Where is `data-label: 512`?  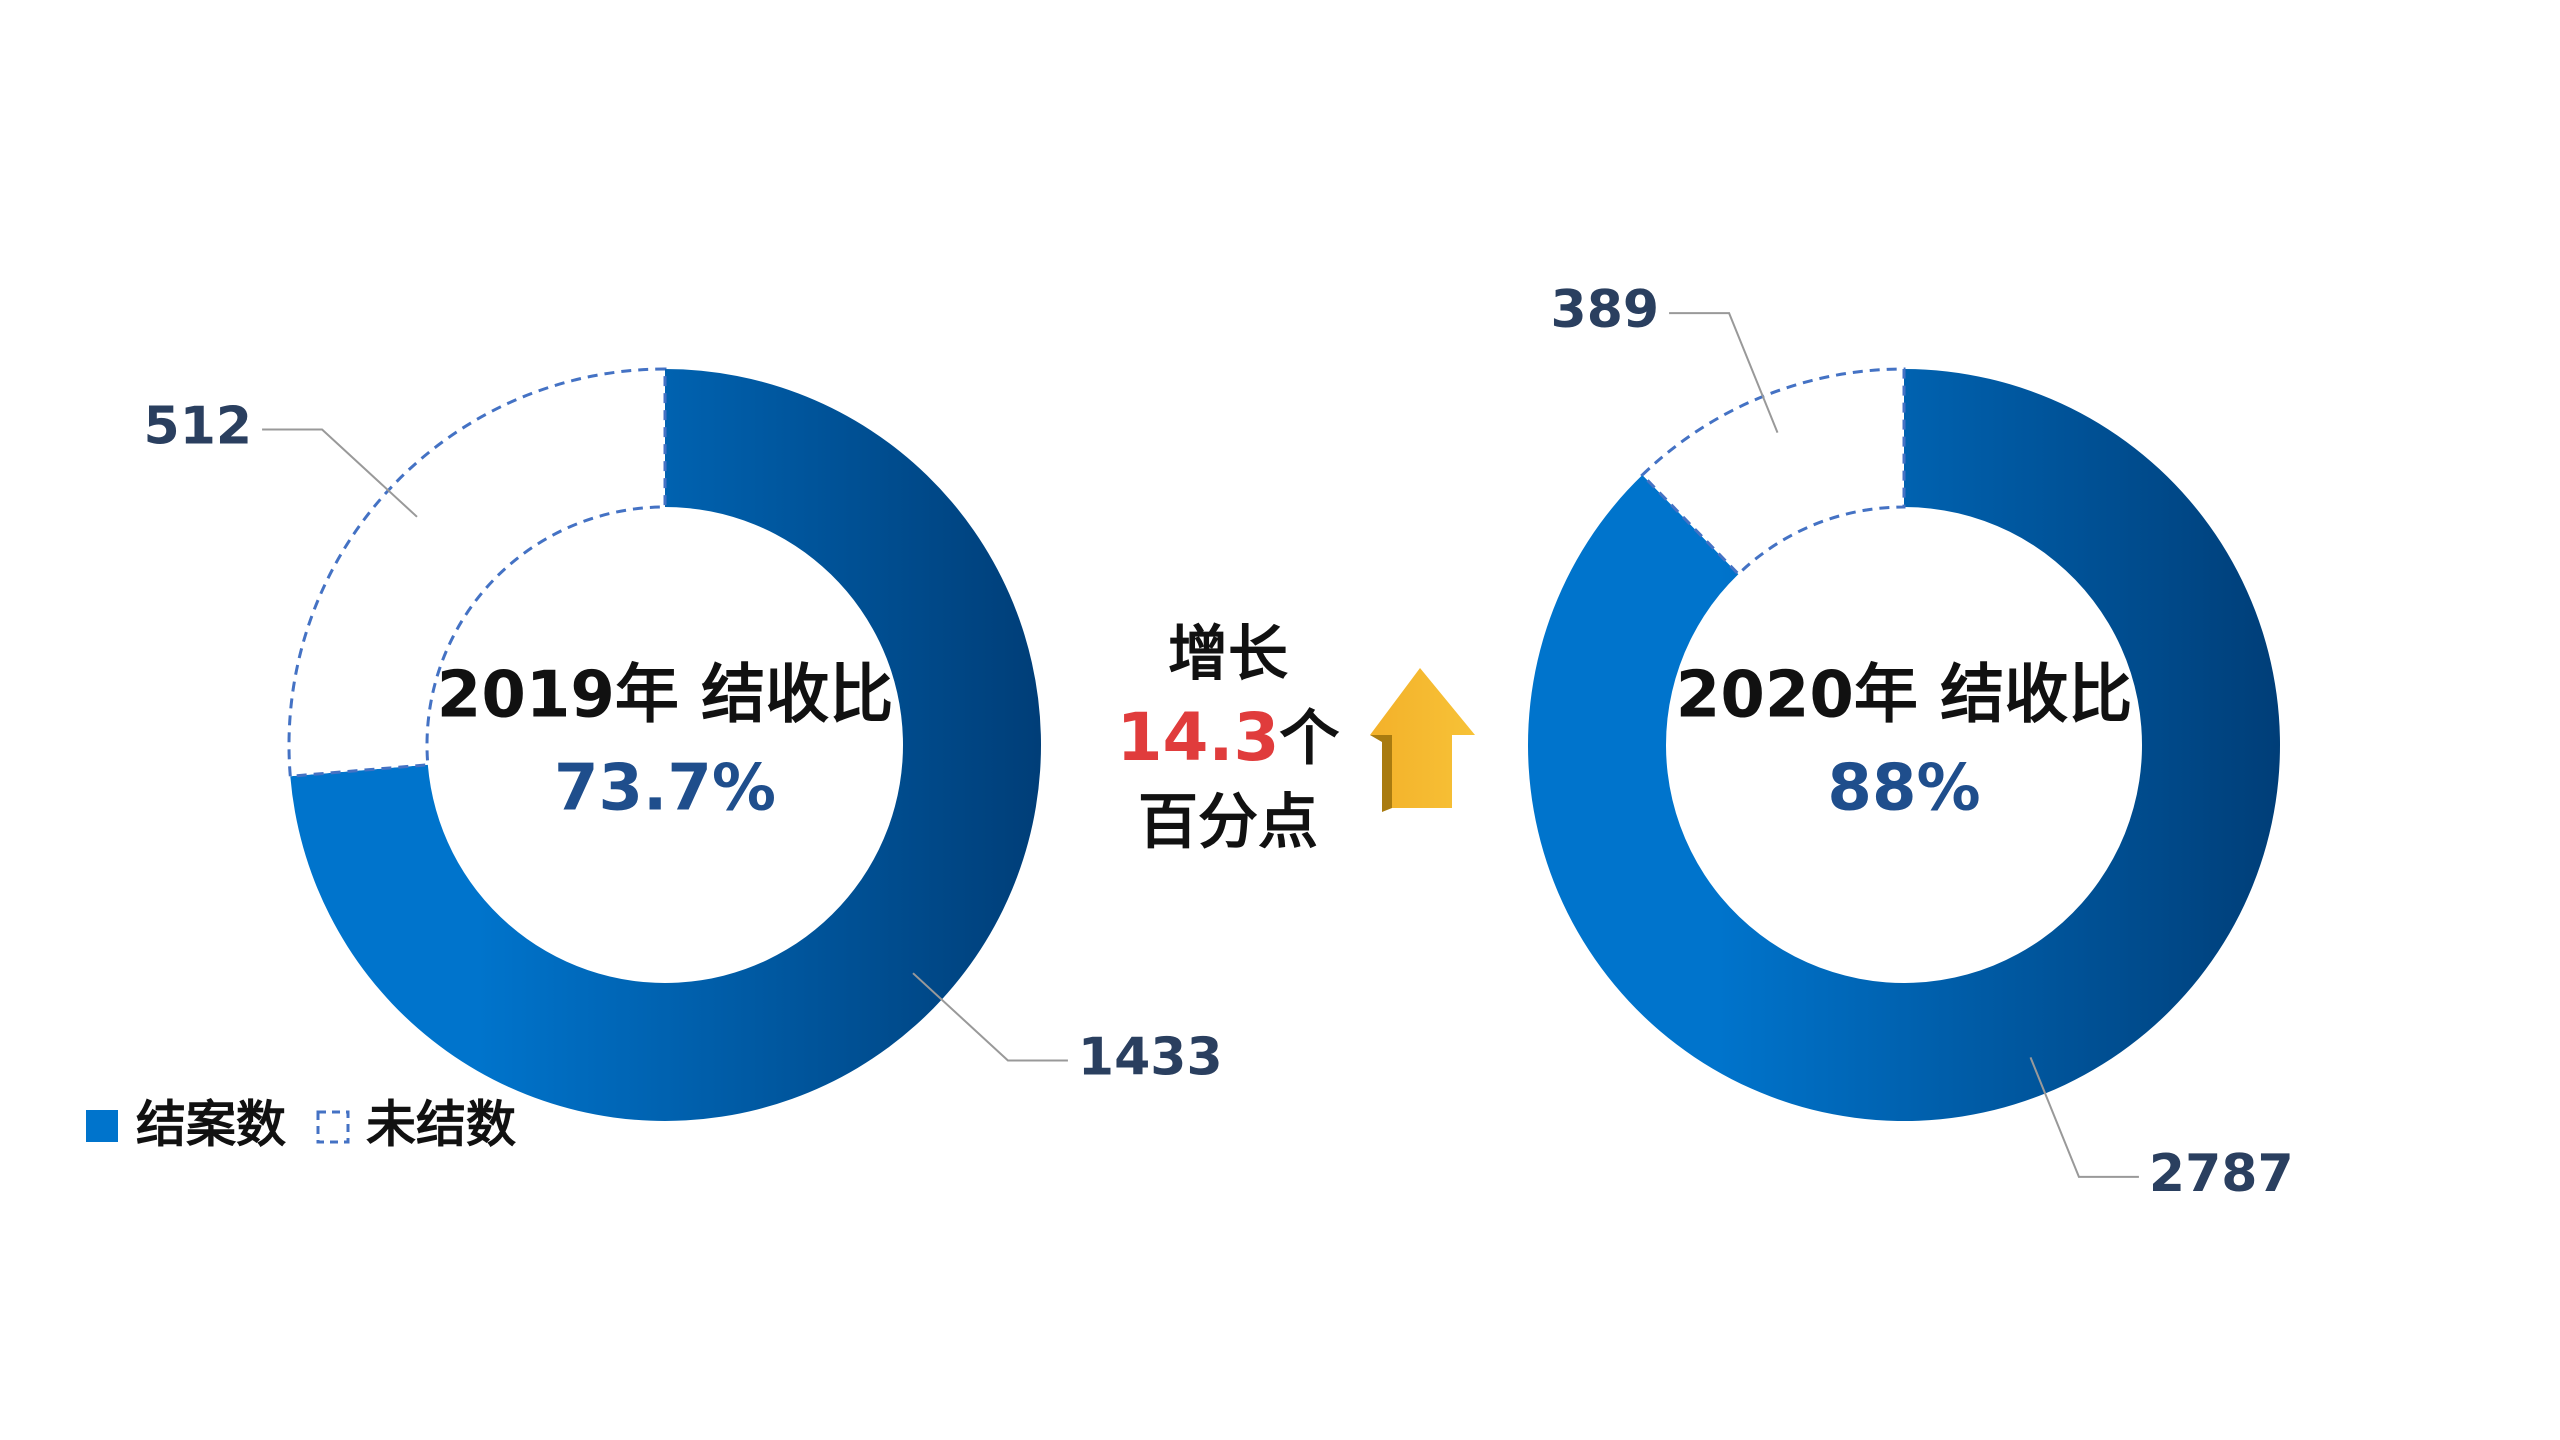
data-label: 512 is located at coordinates (198, 426).